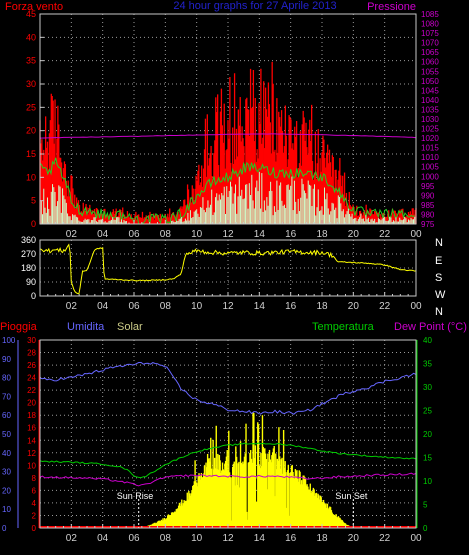 This screenshot has width=469, height=555. Describe the element at coordinates (31, 61) in the screenshot. I see `y-tick-label-wind: 35` at that location.